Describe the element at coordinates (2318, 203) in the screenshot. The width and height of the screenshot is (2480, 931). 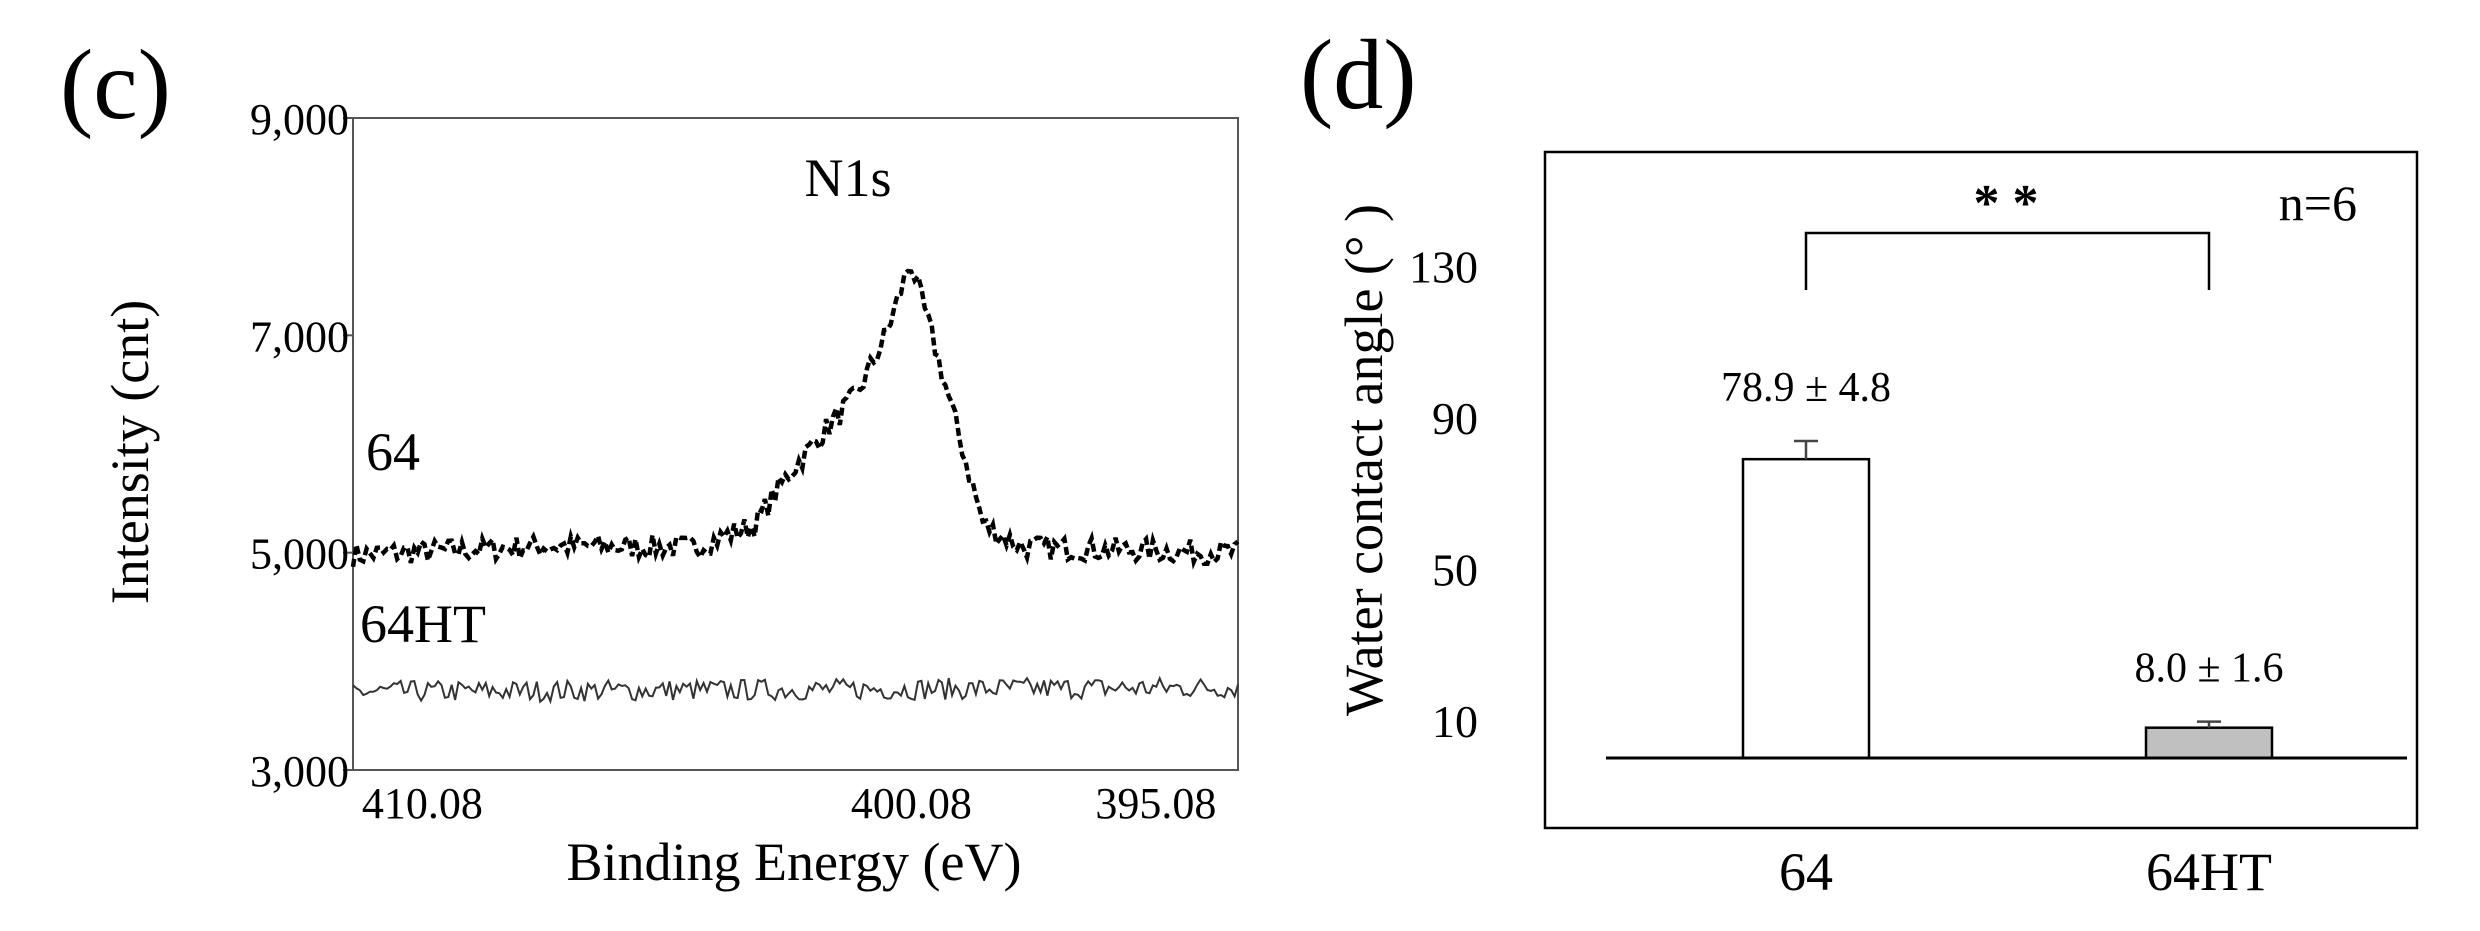
I see `panel-d-annotation: n=6` at that location.